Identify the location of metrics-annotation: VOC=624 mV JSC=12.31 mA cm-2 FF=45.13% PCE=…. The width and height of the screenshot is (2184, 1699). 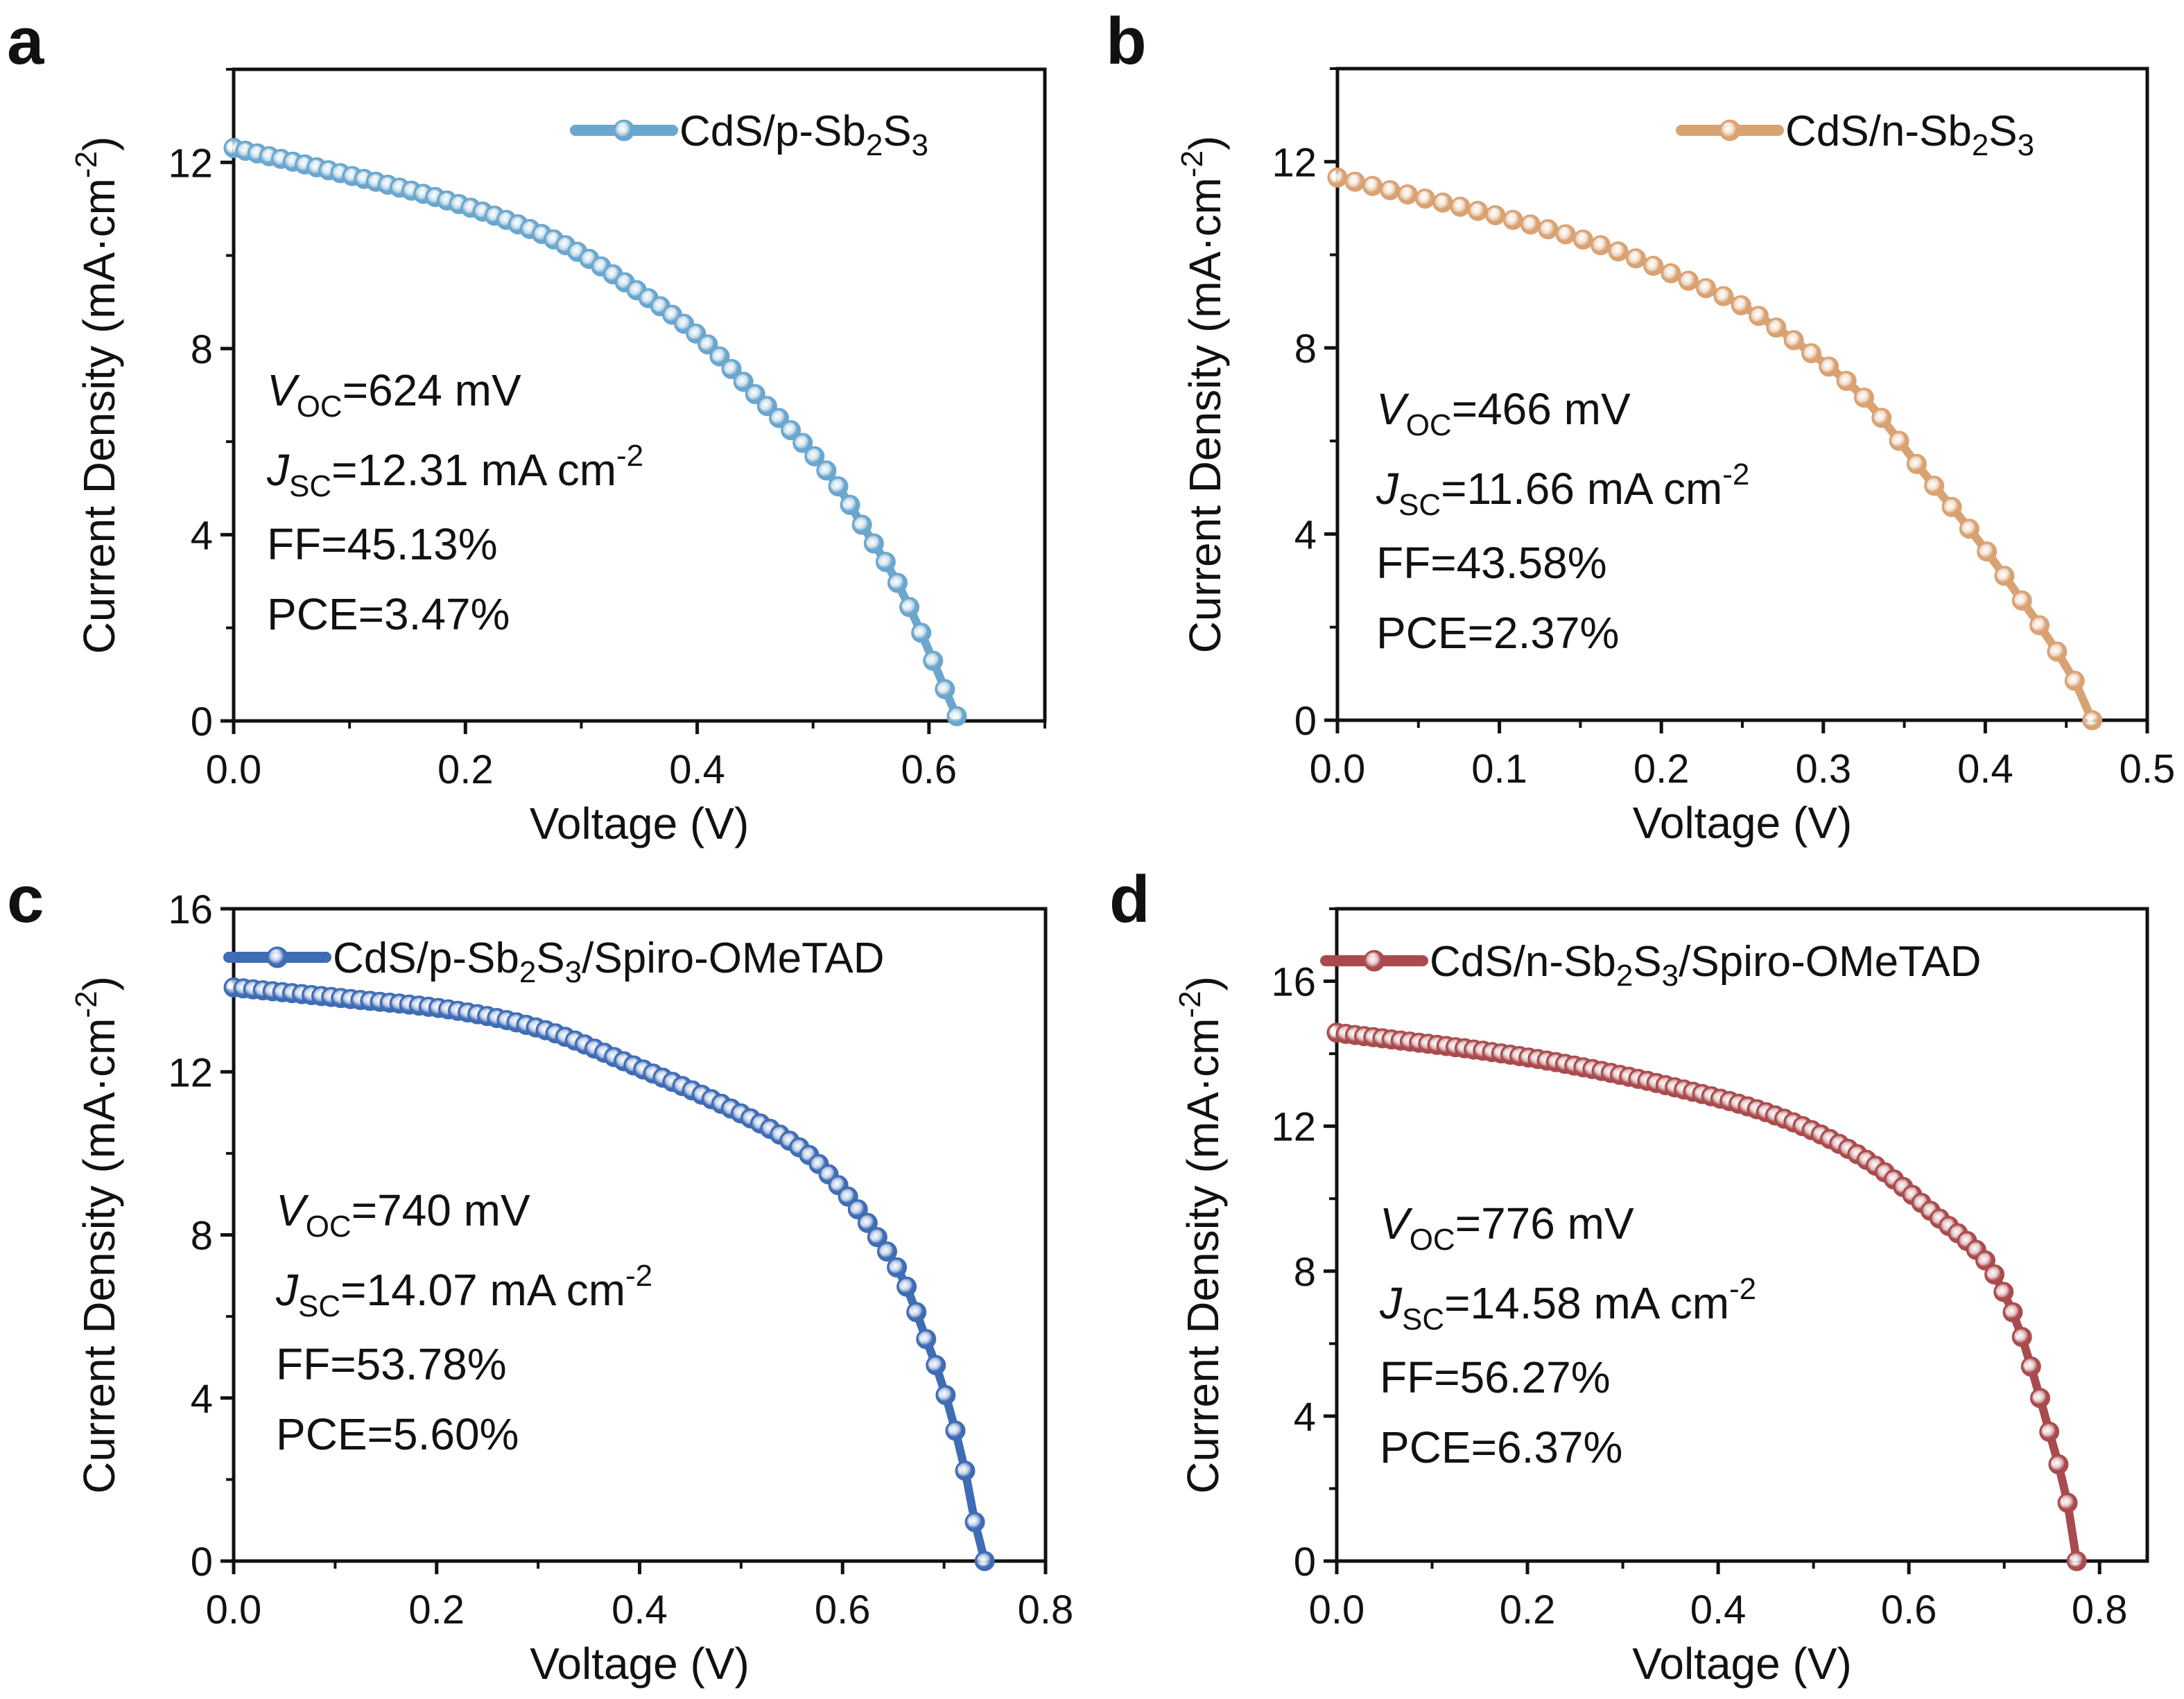
(455, 502).